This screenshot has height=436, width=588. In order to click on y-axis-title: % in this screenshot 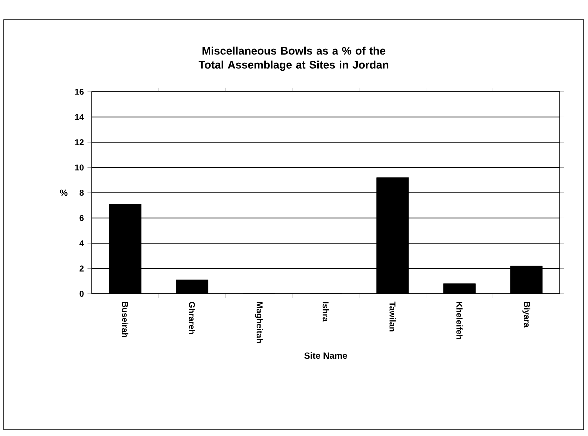, I will do `click(64, 193)`.